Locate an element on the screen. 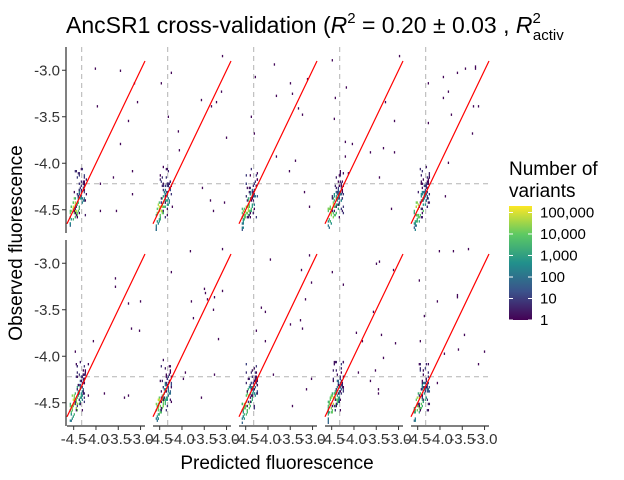 This screenshot has height=480, width=624. x-tick-label: -3.5 is located at coordinates (290, 439).